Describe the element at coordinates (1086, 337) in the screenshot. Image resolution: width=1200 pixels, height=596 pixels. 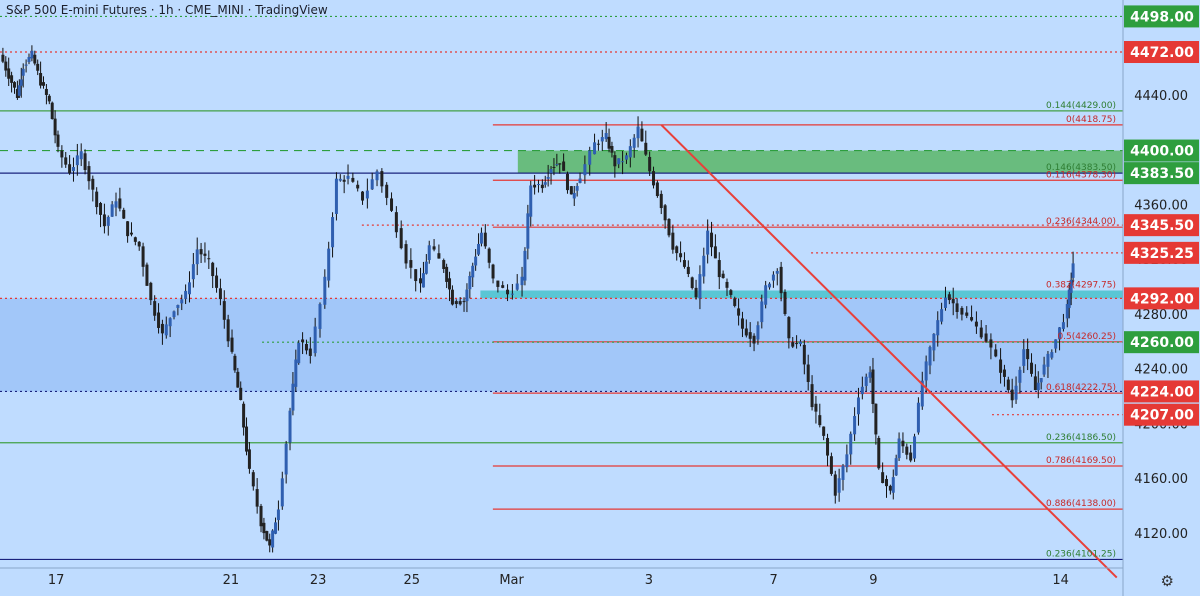
I see `fib-label: 0.5(4260.25)` at that location.